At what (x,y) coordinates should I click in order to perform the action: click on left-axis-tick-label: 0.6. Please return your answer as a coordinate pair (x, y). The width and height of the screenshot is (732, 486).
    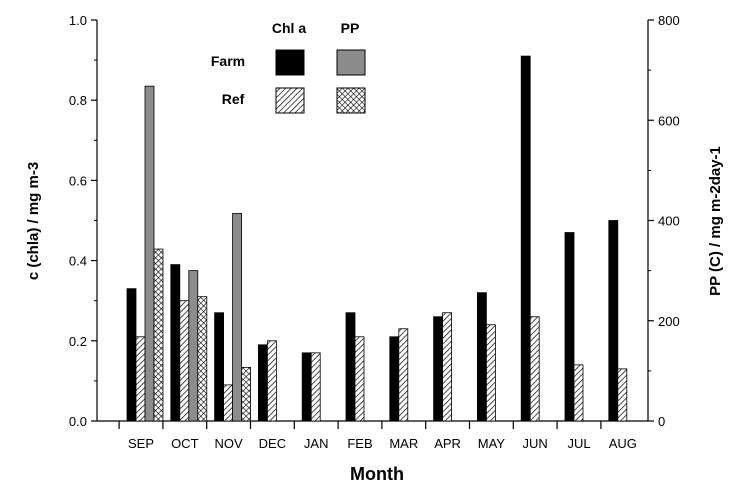
    Looking at the image, I should click on (78, 180).